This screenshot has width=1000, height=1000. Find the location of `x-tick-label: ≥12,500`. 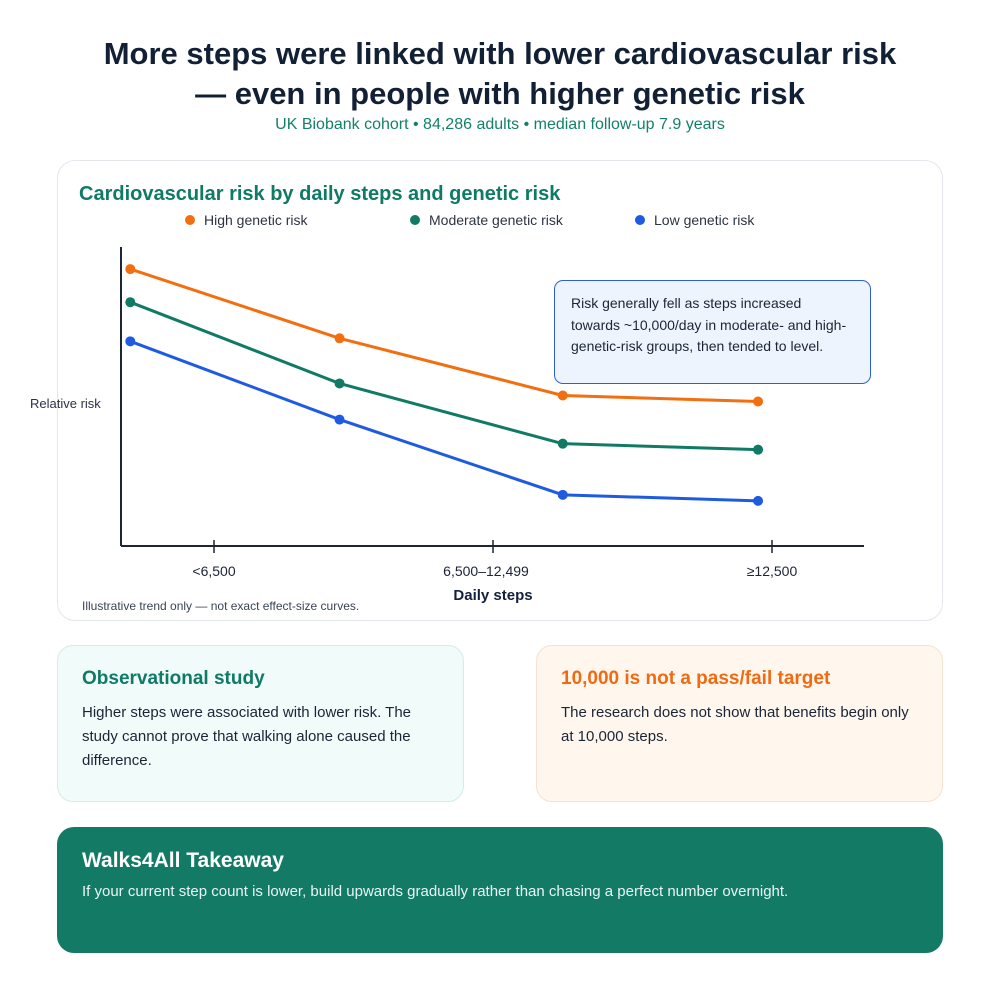

x-tick-label: ≥12,500 is located at coordinates (772, 571).